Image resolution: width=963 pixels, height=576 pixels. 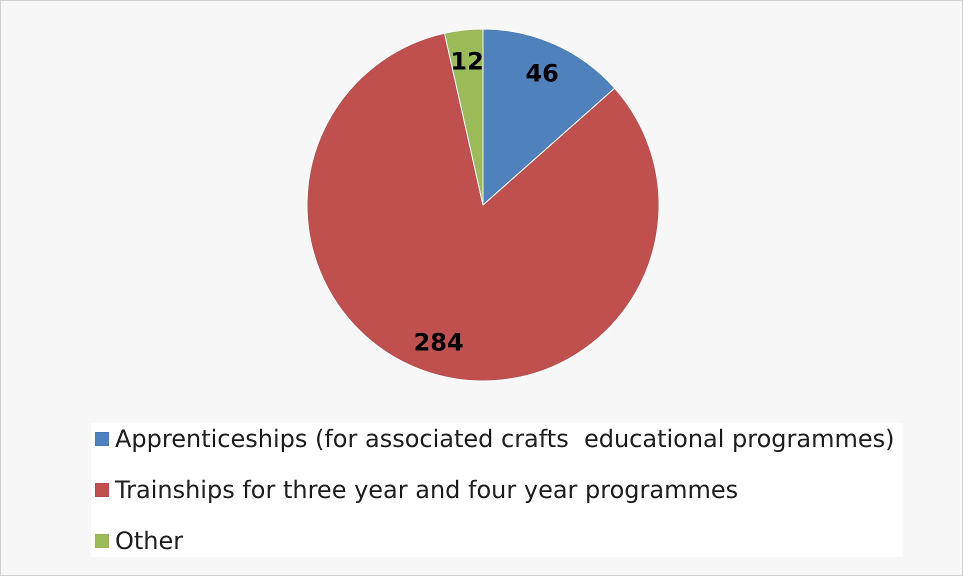 What do you see at coordinates (439, 342) in the screenshot?
I see `data-label: 284` at bounding box center [439, 342].